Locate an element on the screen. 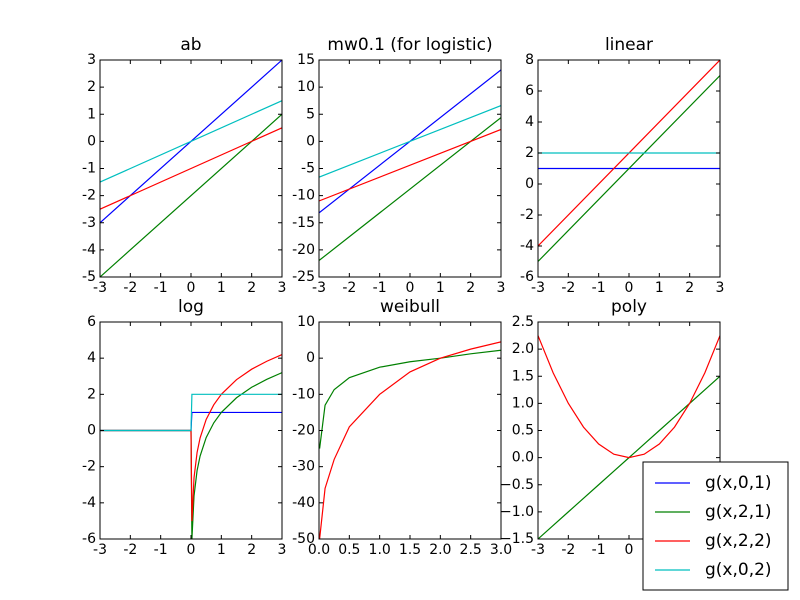  y-tick-label: -25 is located at coordinates (303, 277).